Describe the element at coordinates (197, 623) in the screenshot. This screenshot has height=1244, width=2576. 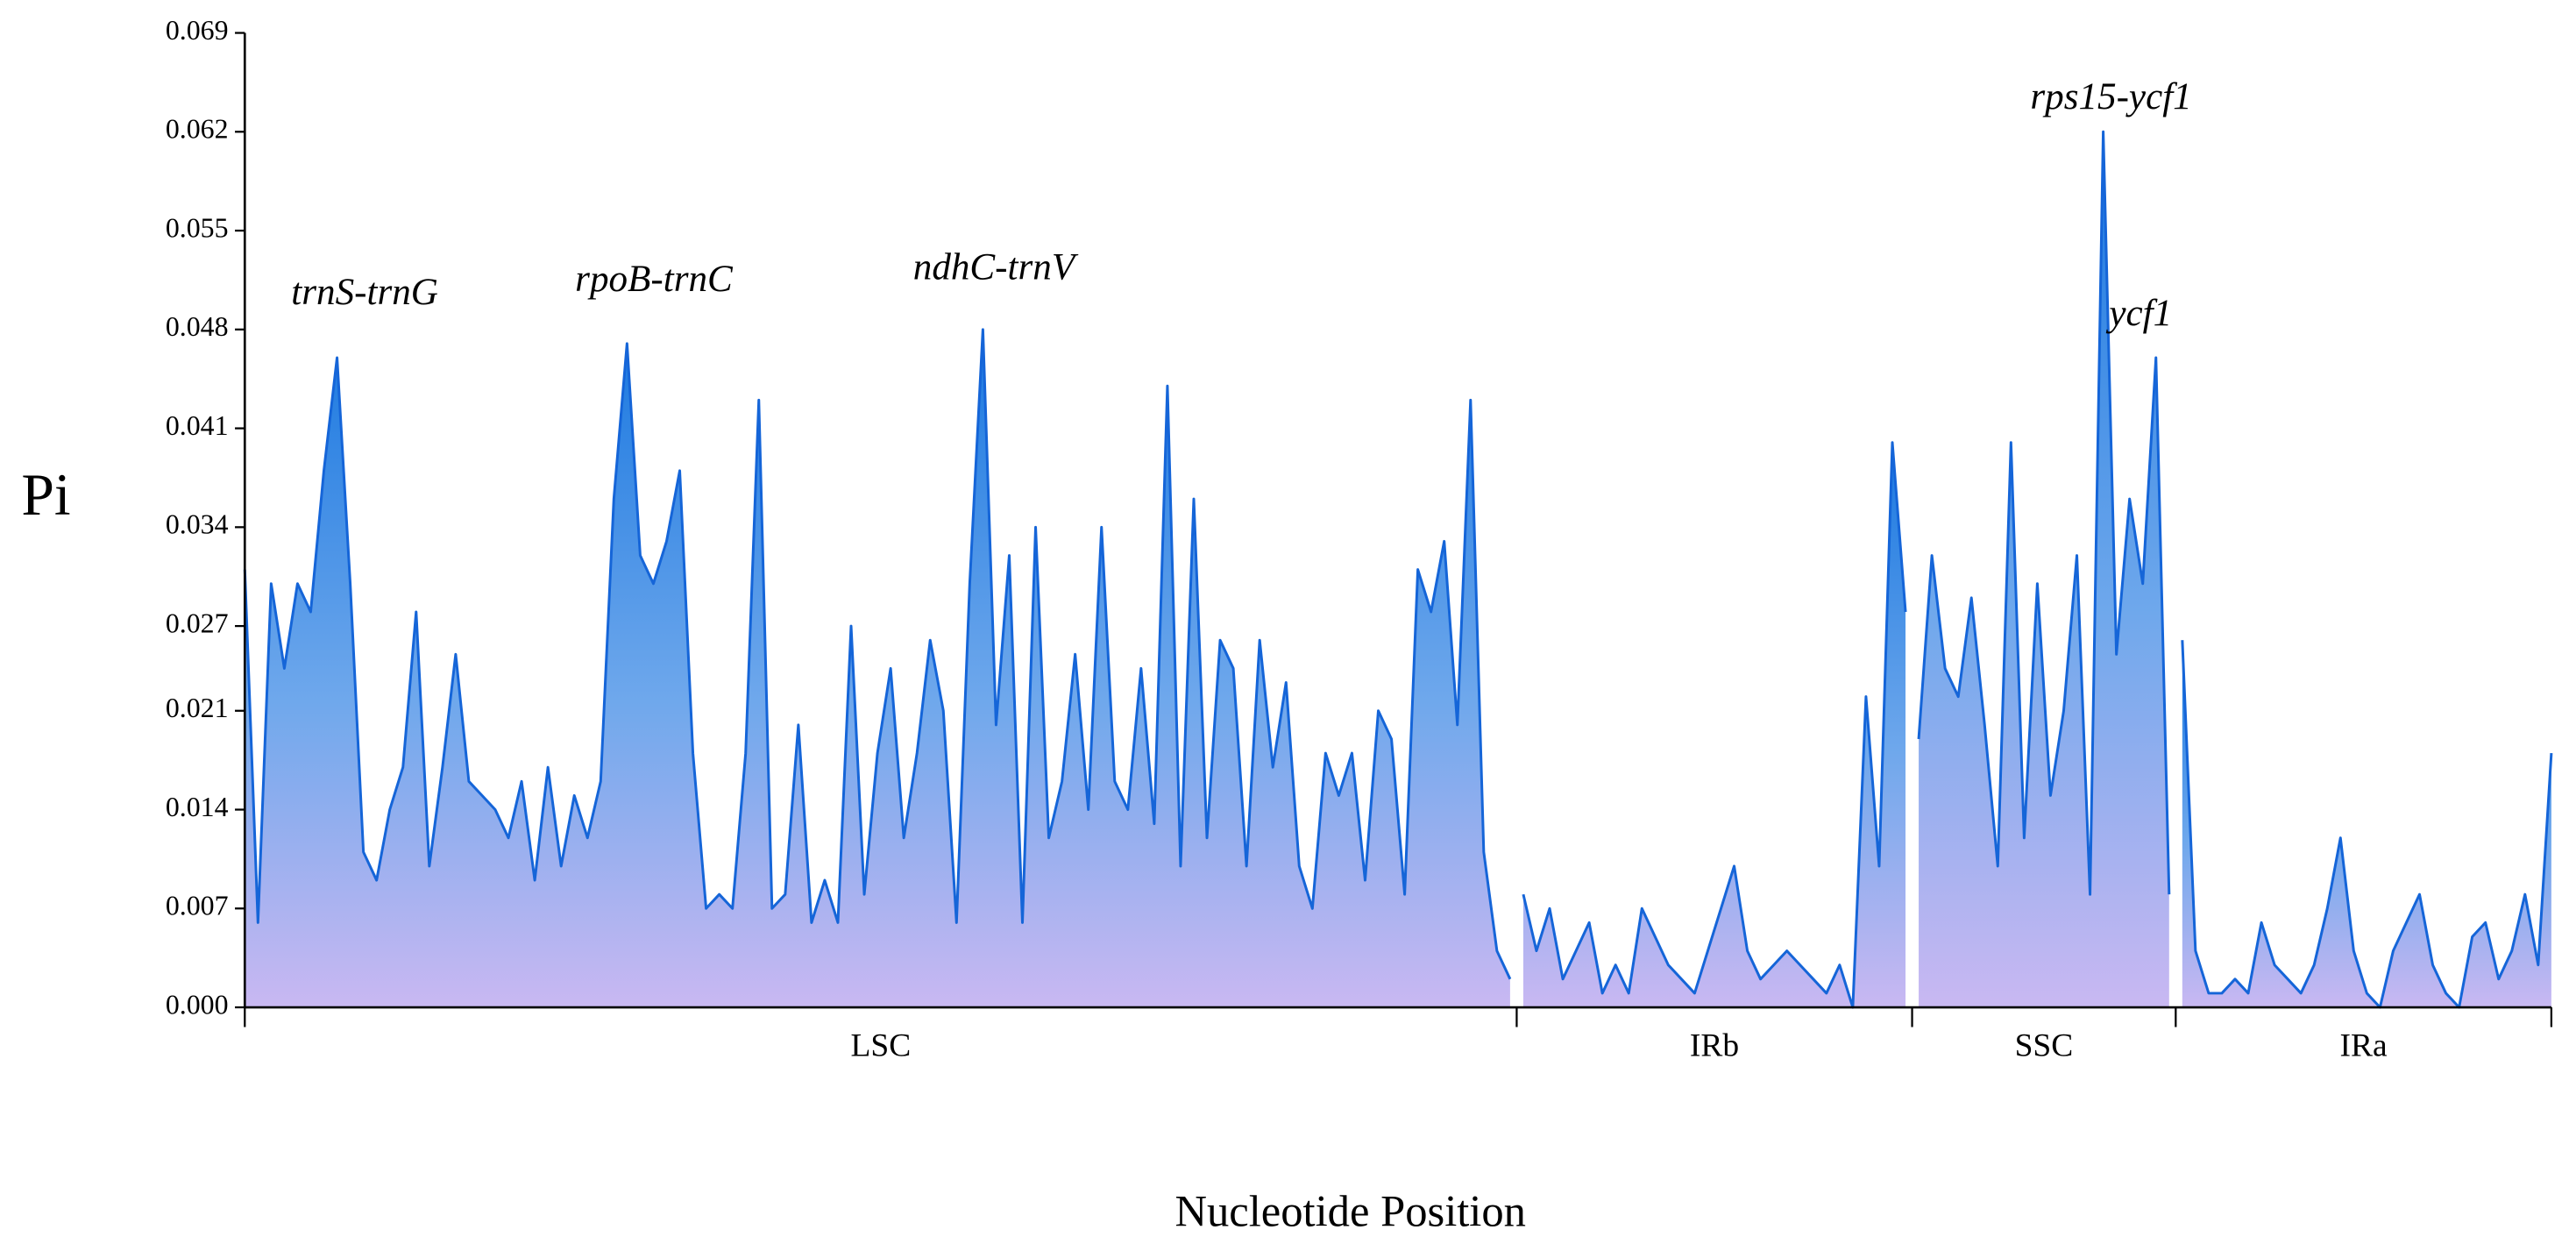
I see `y-tick-label: 0.027` at that location.